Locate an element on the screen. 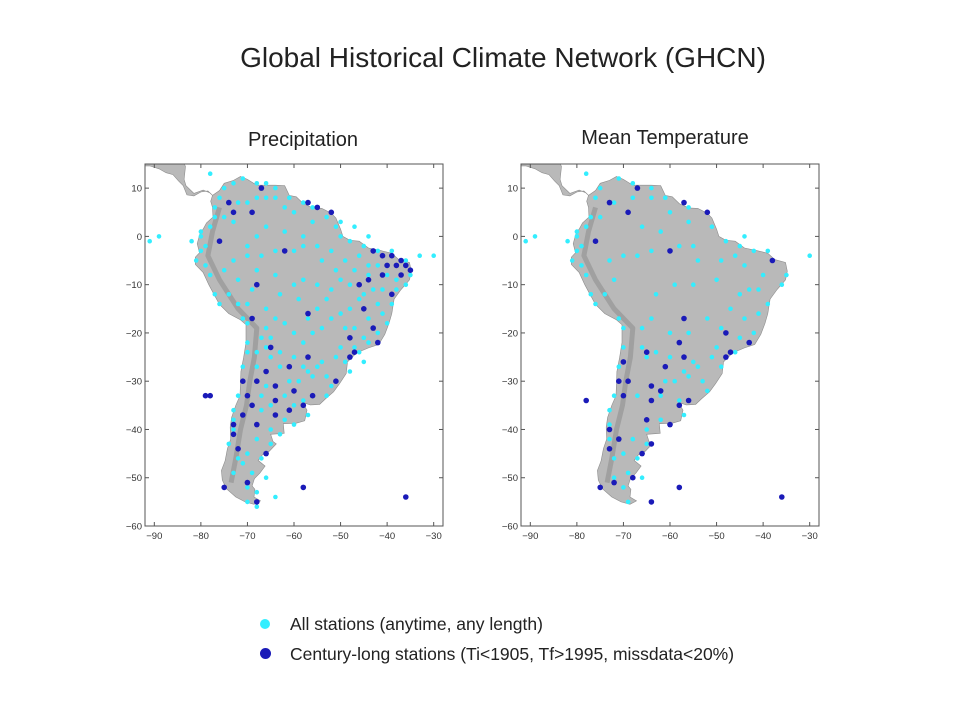 This screenshot has width=960, height=720. legend-marker-all-stations is located at coordinates (265, 624).